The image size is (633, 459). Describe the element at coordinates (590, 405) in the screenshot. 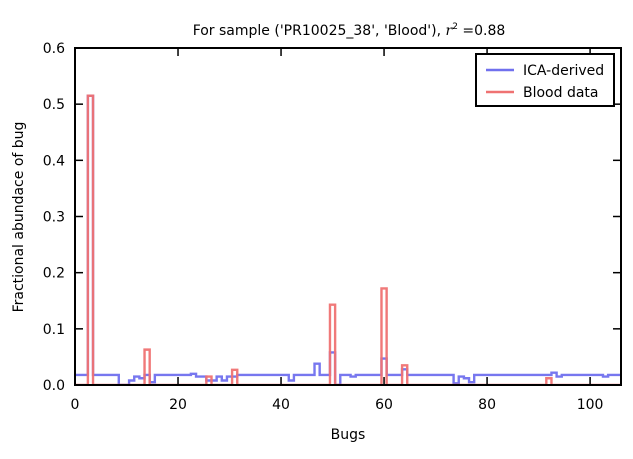

I see `x-tick-label: 100` at that location.